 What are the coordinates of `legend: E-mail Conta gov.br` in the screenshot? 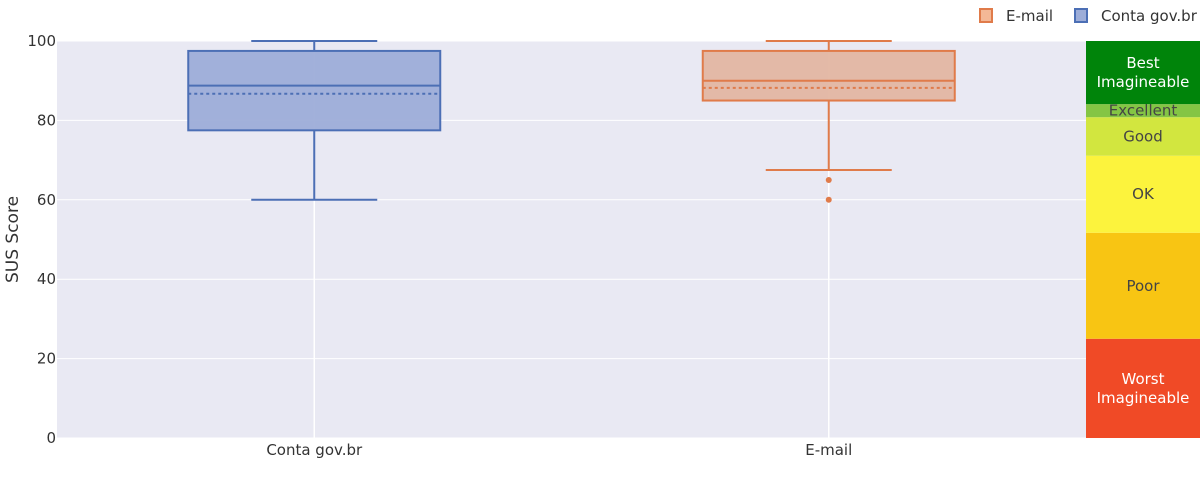 It's located at (1088, 16).